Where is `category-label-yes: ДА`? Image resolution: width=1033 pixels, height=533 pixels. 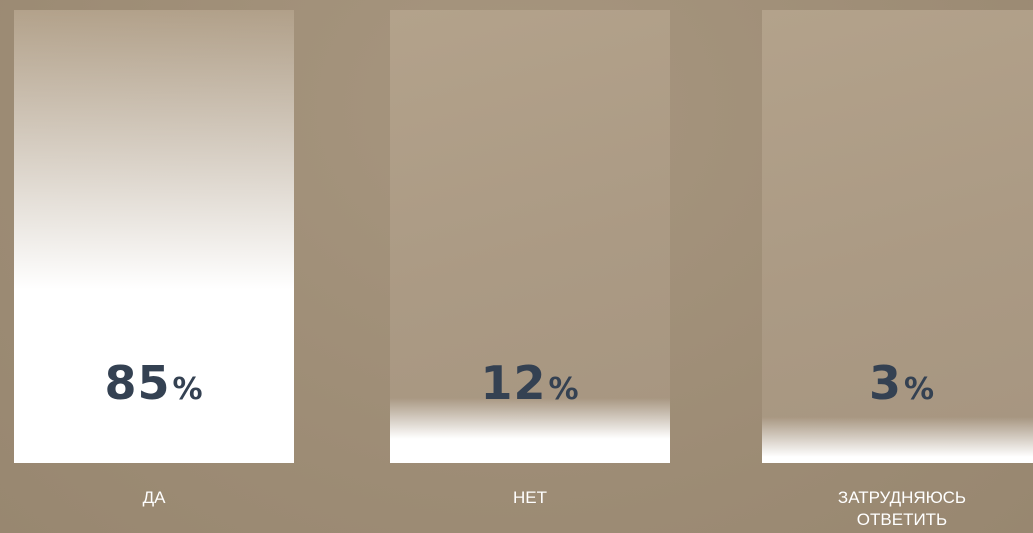
category-label-yes: ДА is located at coordinates (154, 497).